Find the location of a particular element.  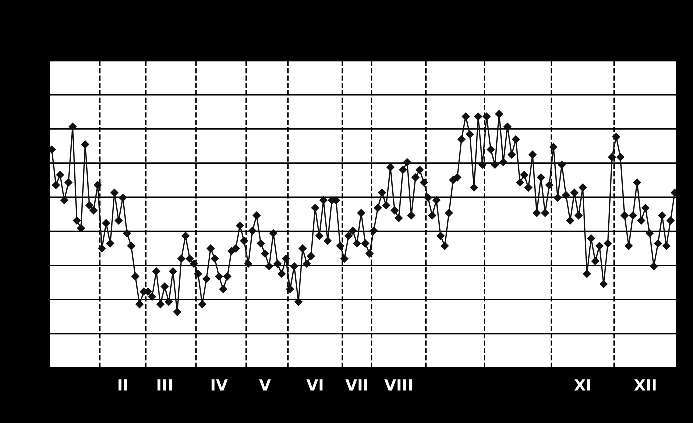

x-tick-label: VI is located at coordinates (314, 385).